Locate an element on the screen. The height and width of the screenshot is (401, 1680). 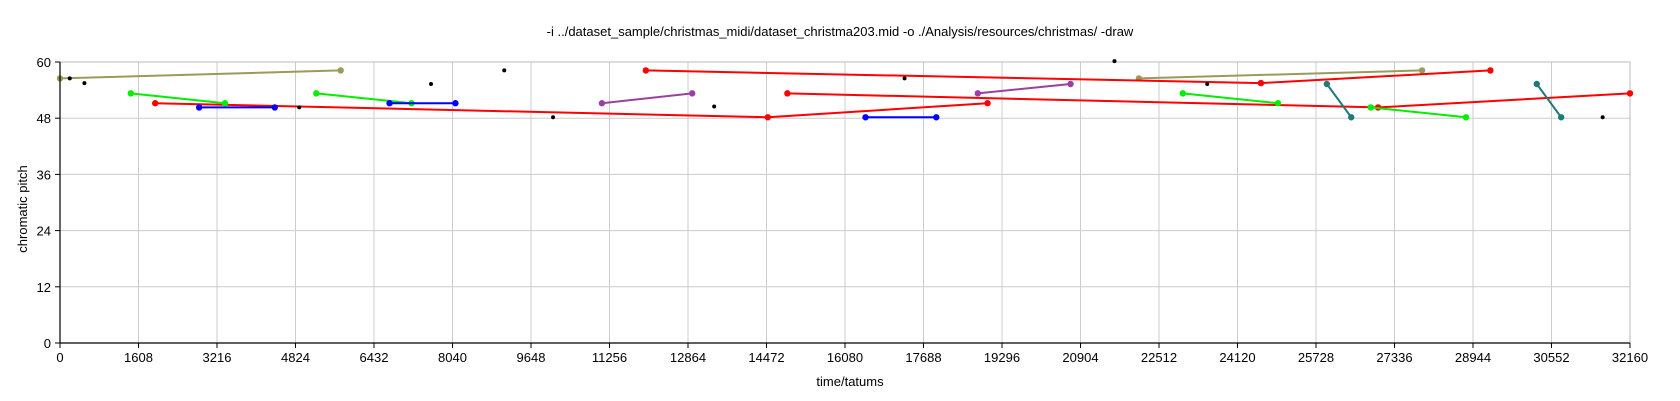
x-tick-label: 16080 is located at coordinates (845, 357).